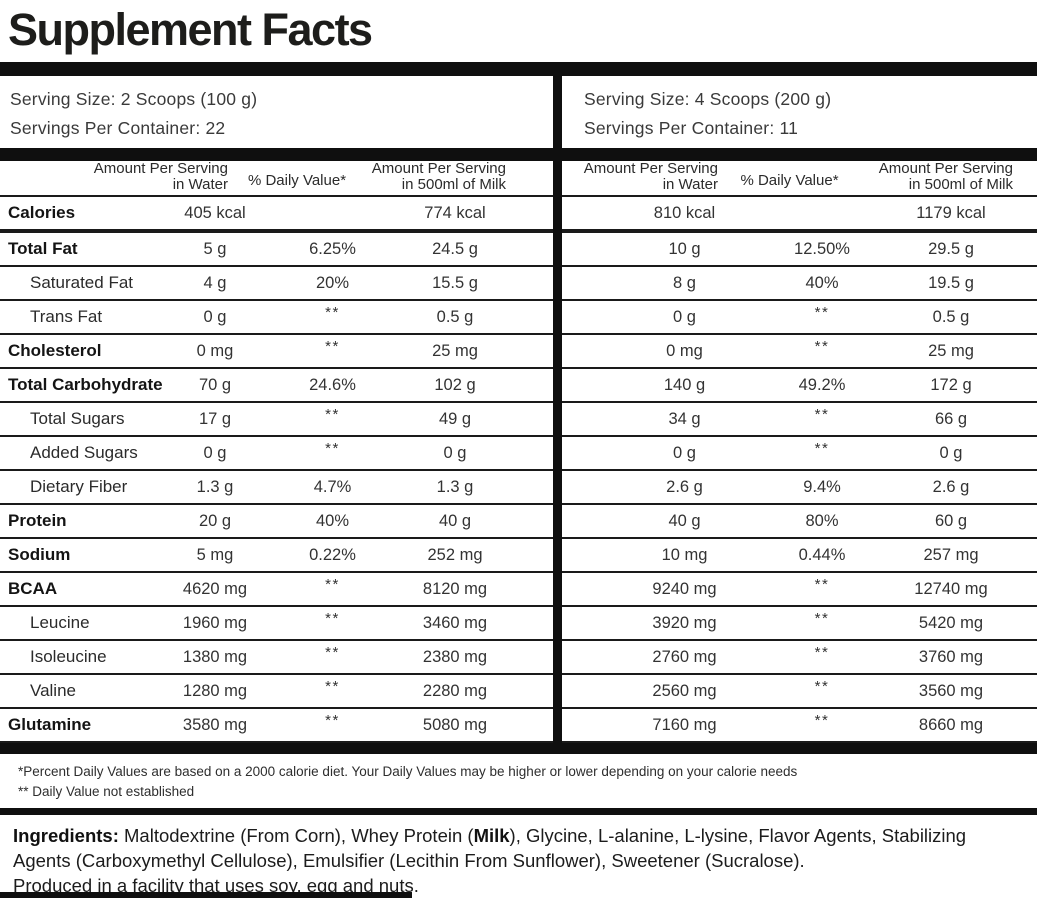 This screenshot has height=898, width=1037. I want to click on ingredients-segment: Milk, so click(491, 835).